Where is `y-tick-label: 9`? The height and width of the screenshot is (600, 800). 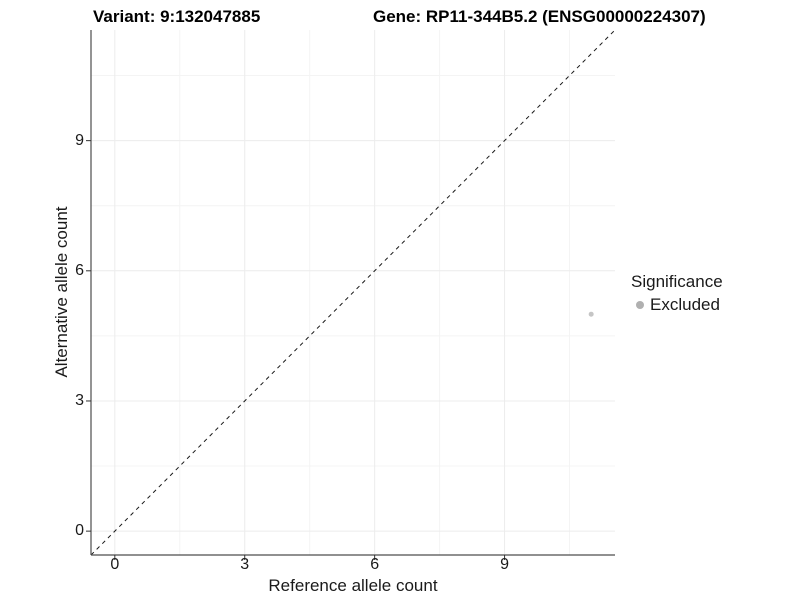
y-tick-label: 9 is located at coordinates (79, 140).